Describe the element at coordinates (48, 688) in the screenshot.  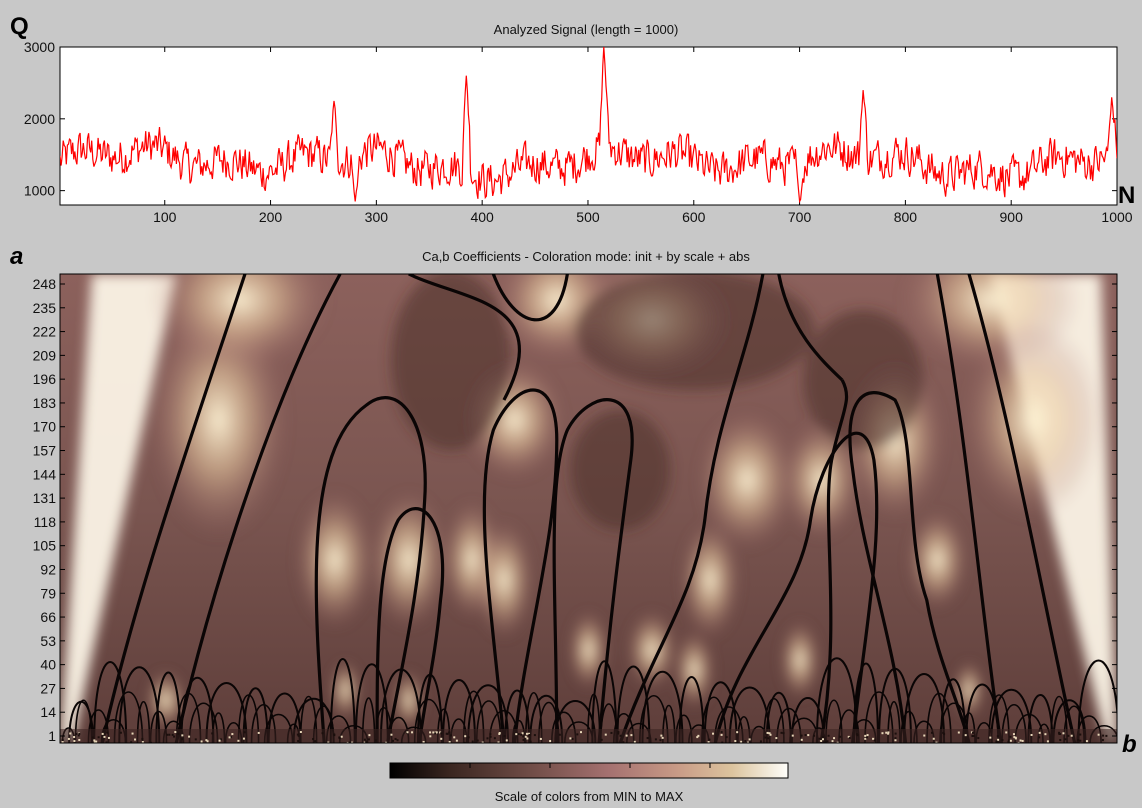
I see `heatmap-y-tick-label: 27` at that location.